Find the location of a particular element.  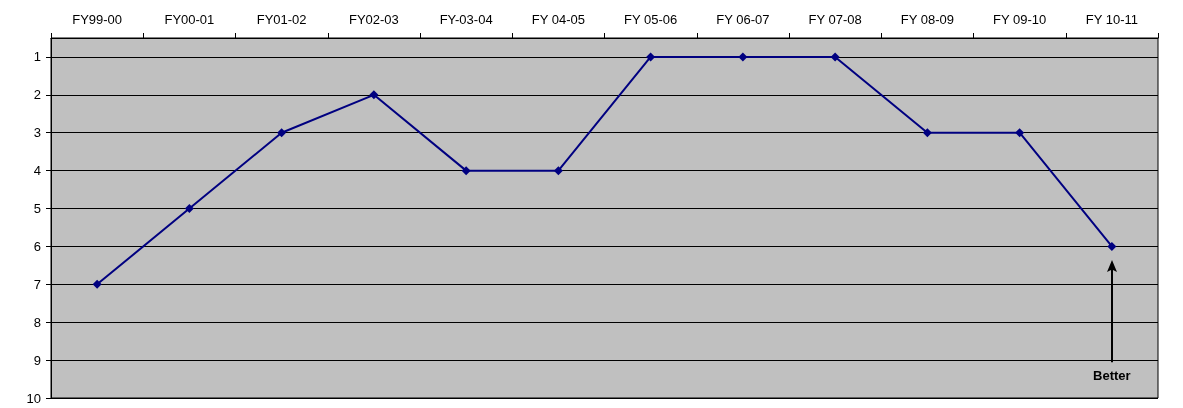

x-tick-label: FY 06-07 is located at coordinates (743, 19).